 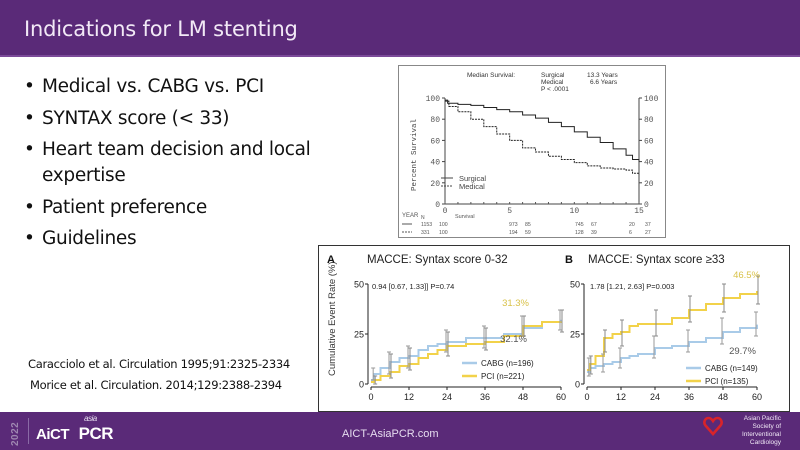 I want to click on footer-divider, so click(x=28, y=431).